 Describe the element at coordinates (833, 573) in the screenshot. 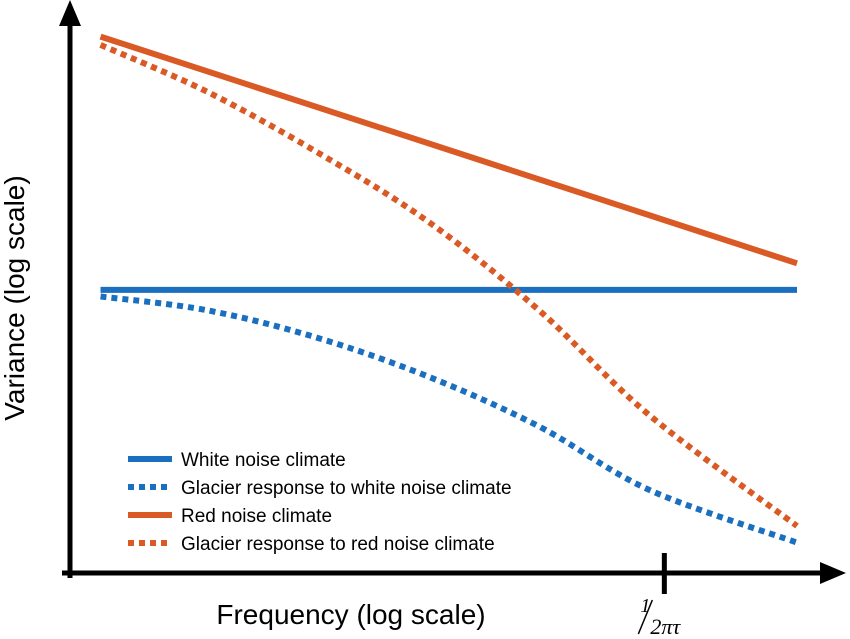

I see `x-axis-arrow` at that location.